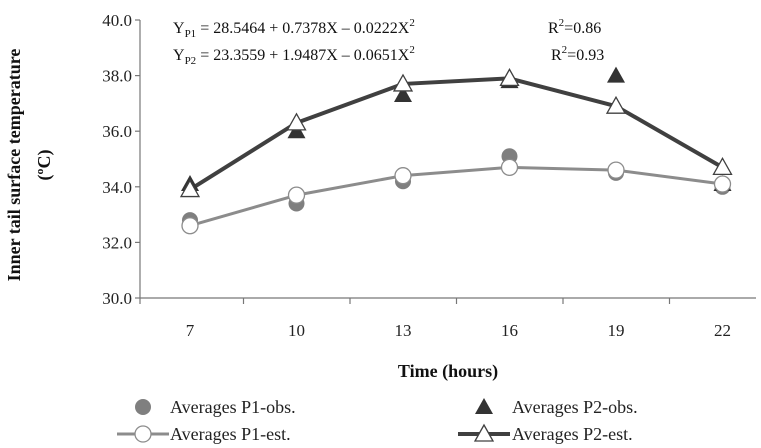 The width and height of the screenshot is (761, 448). Describe the element at coordinates (44, 165) in the screenshot. I see `y-axis-unit: (ºC)` at that location.